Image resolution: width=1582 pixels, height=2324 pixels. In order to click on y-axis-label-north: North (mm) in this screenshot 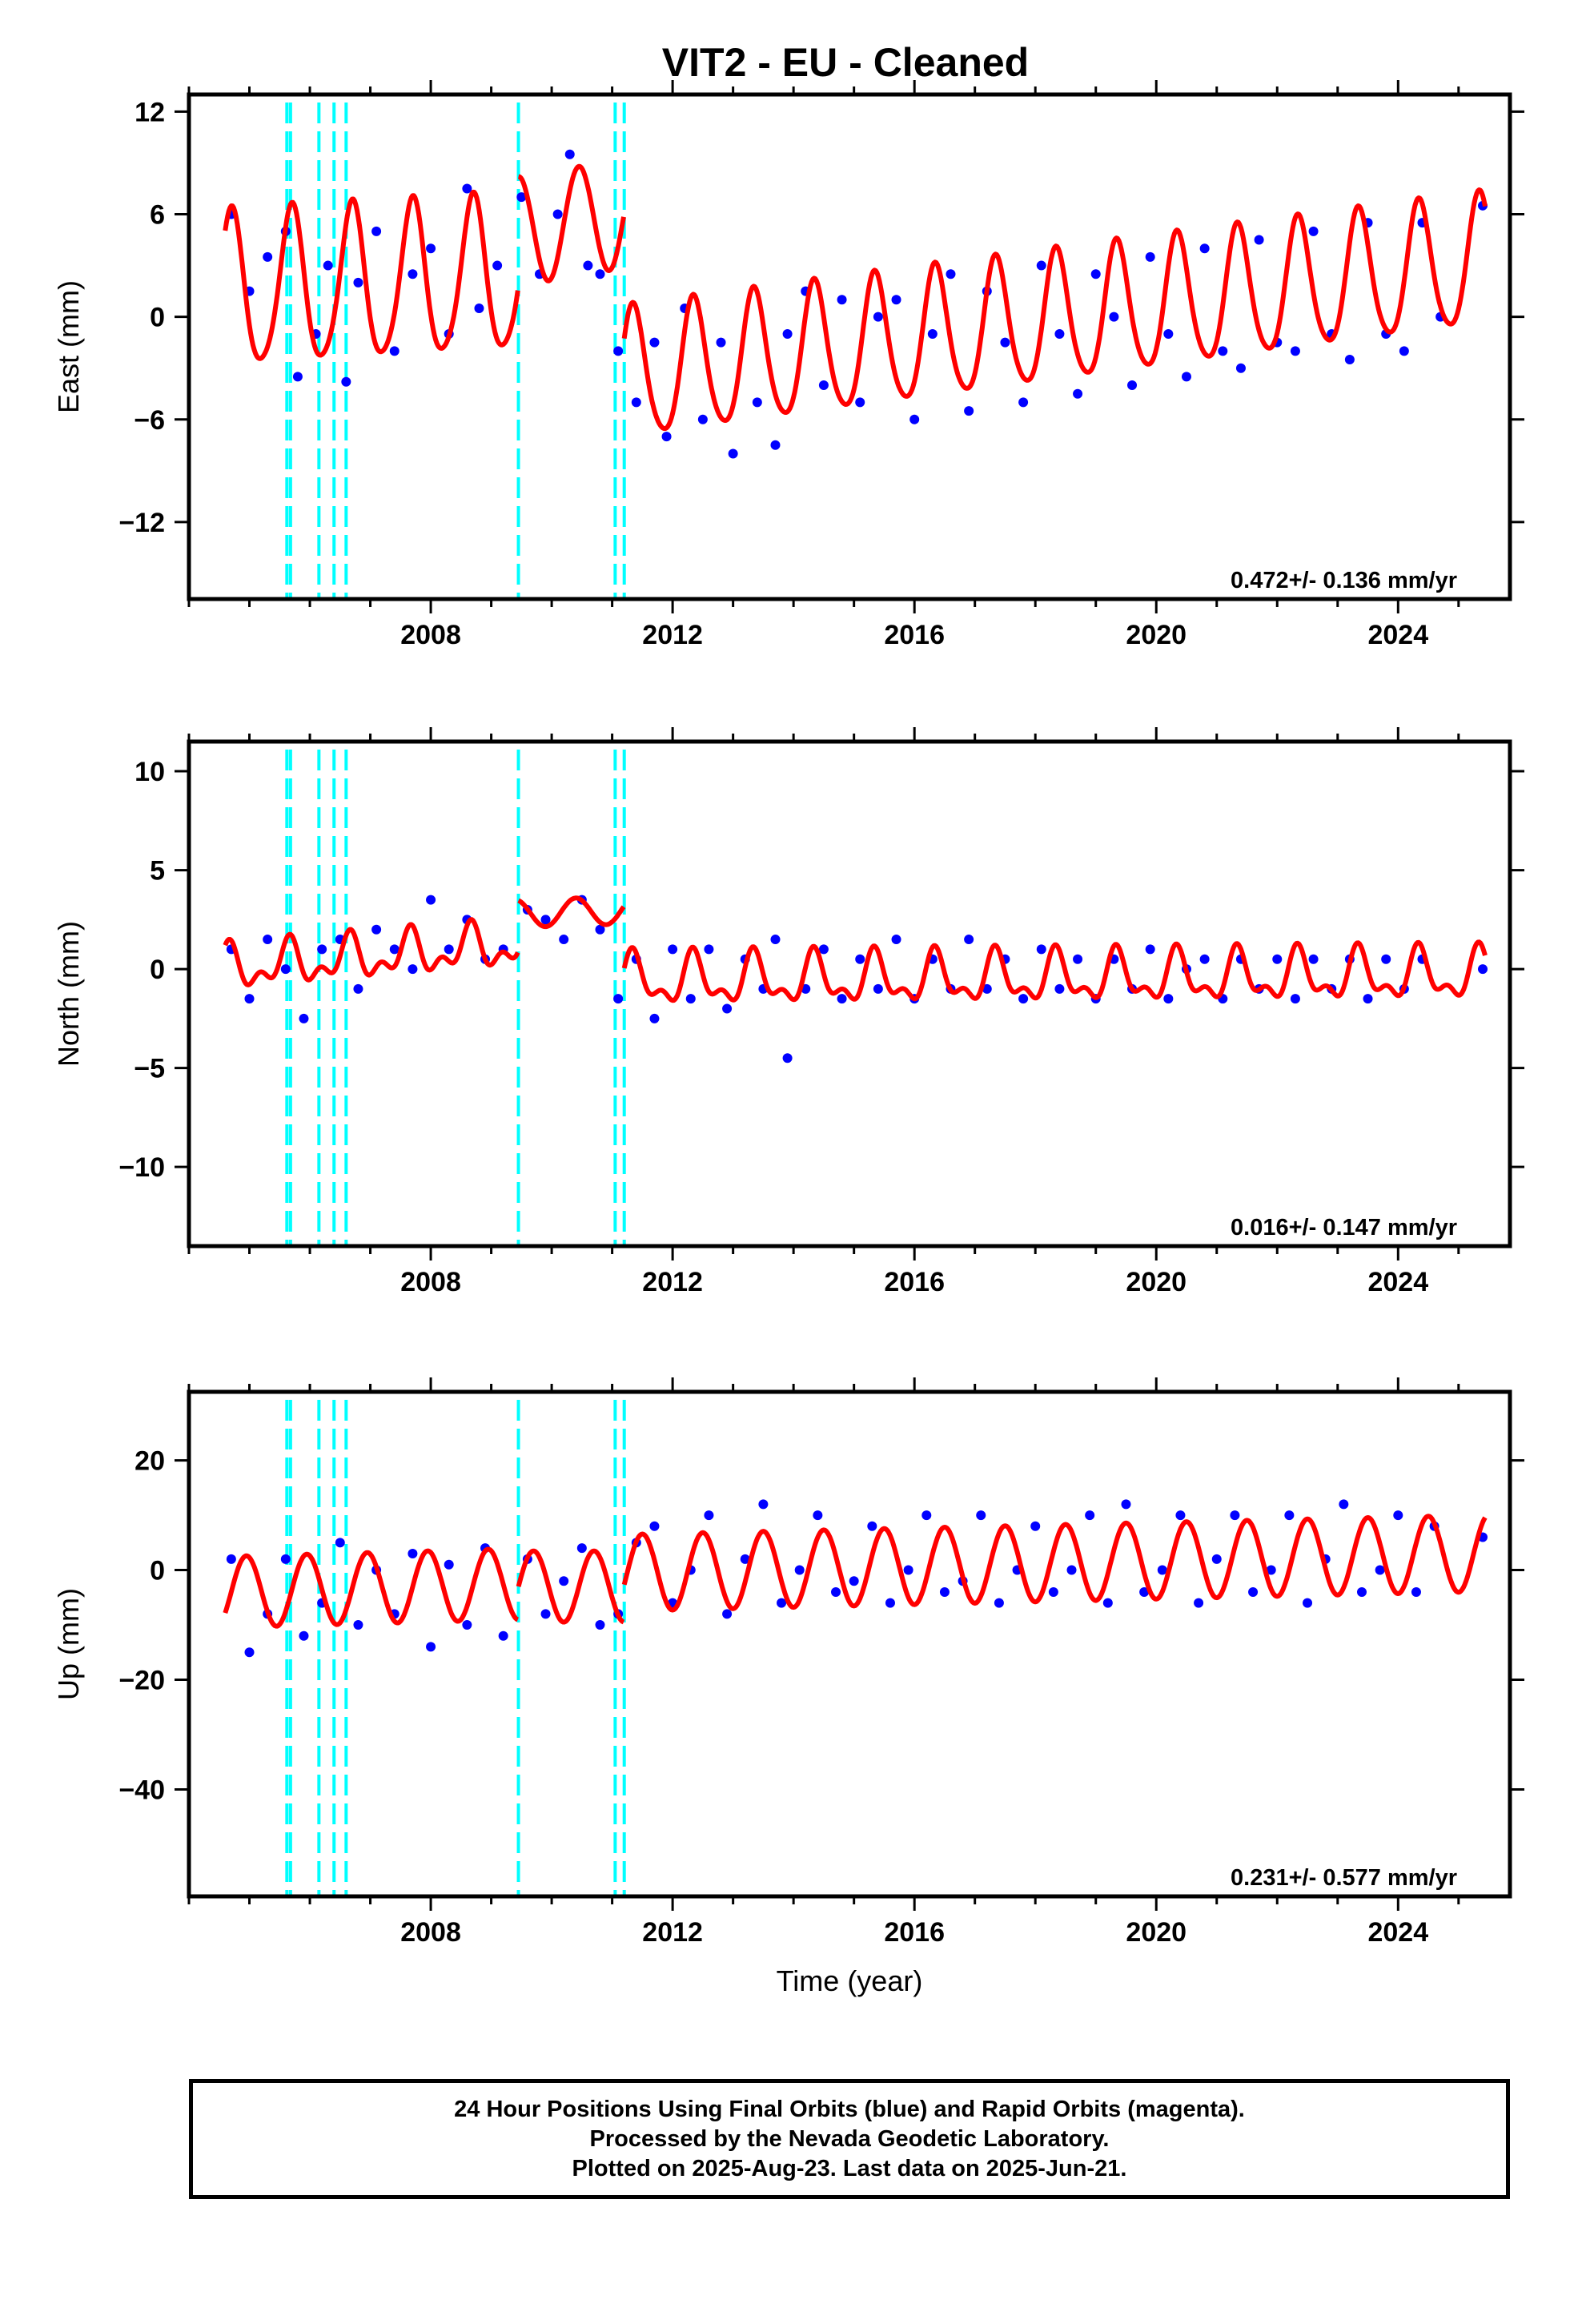, I will do `click(69, 994)`.